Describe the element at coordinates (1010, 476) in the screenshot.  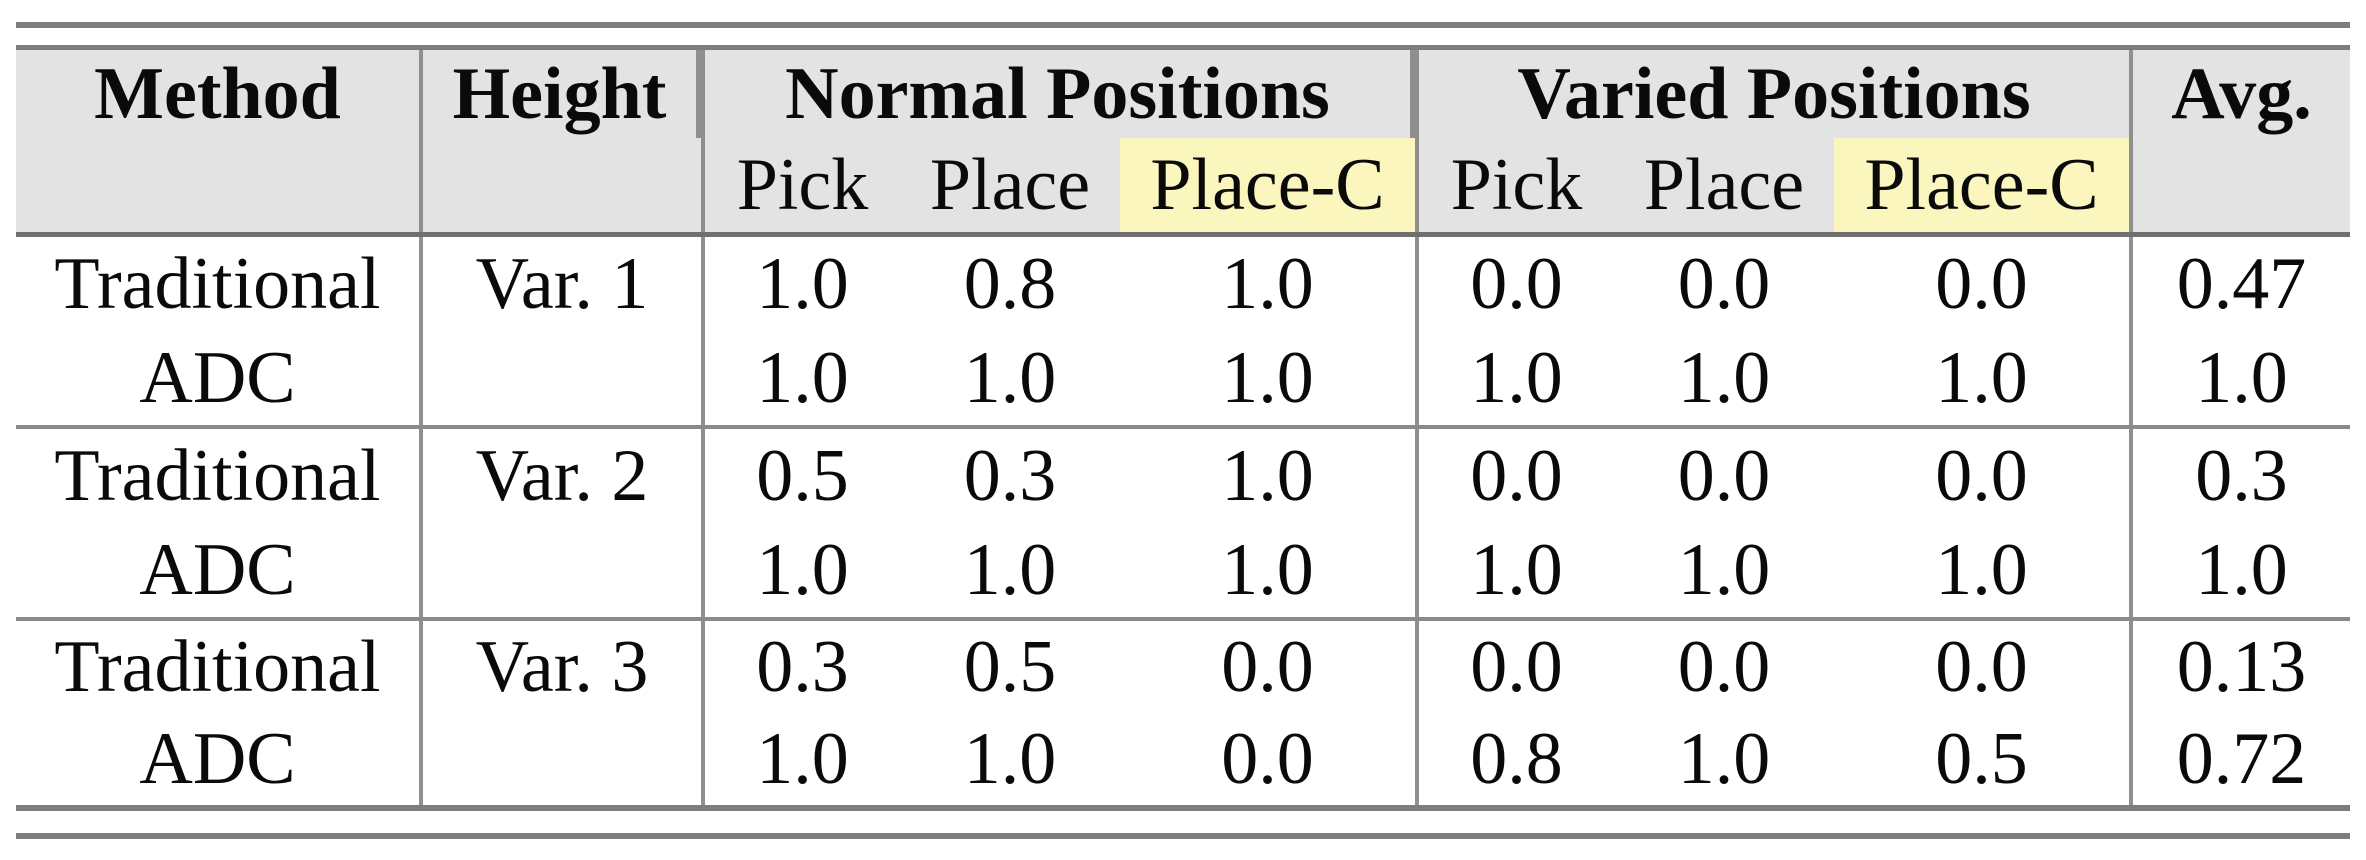
I see `normal-place-value: 0.3` at that location.